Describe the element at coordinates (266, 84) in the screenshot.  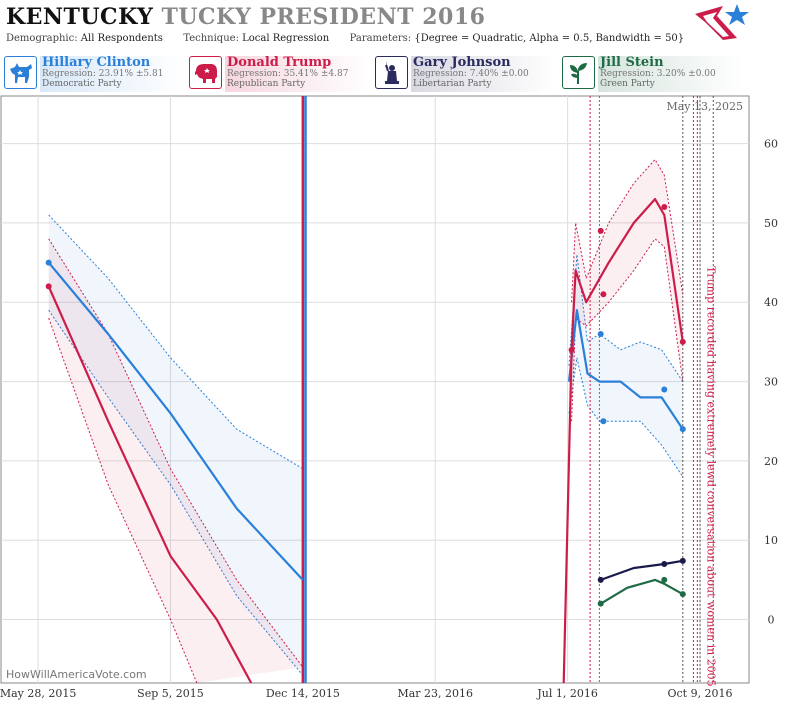
I see `candidate-party: Republican Party` at that location.